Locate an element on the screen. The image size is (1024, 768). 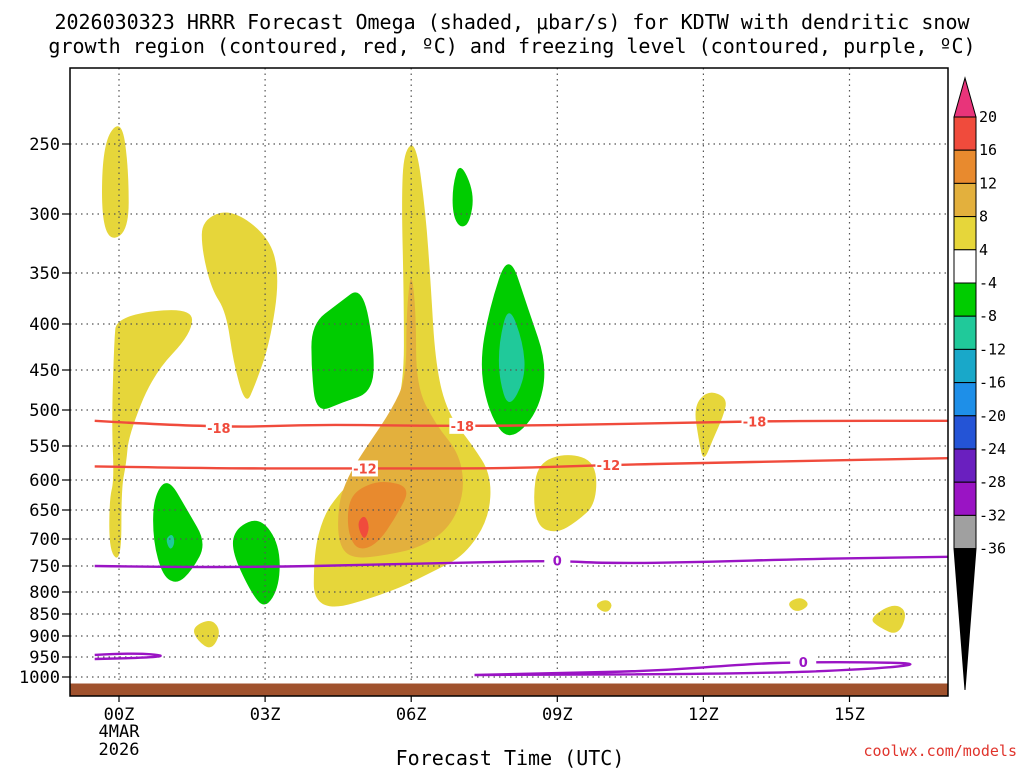
colorbar-bottom-arrow is located at coordinates (965, 619).